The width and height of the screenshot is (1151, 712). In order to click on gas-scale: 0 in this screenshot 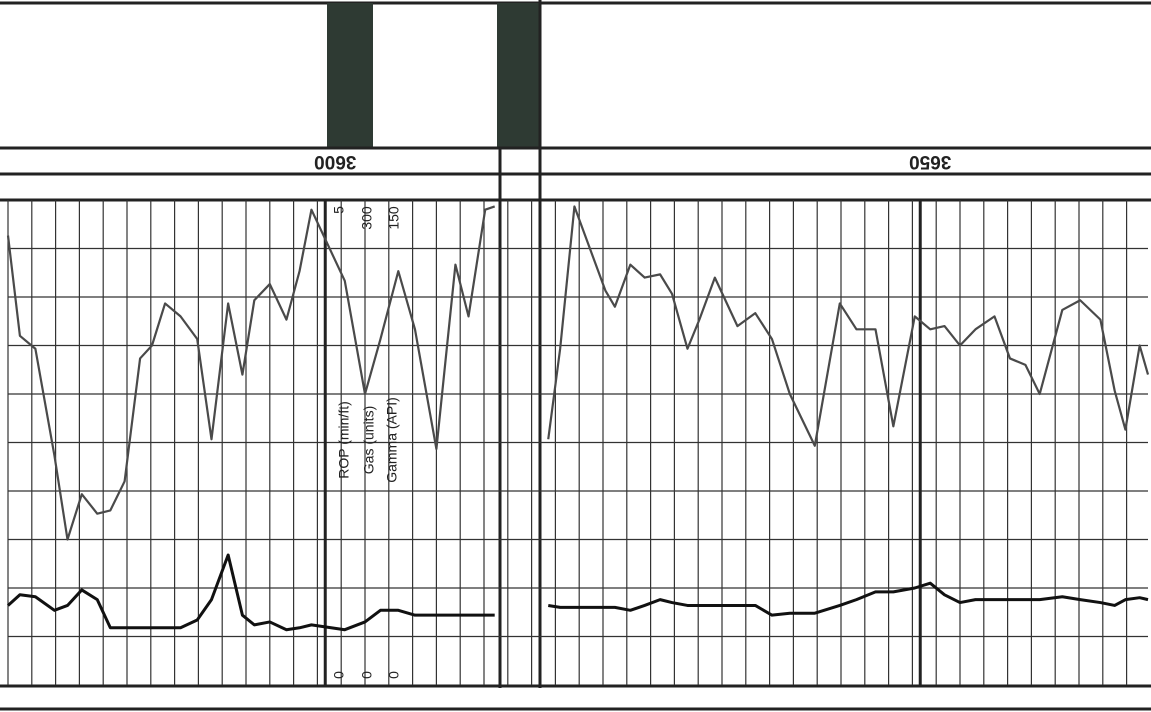, I will do `click(367, 675)`.